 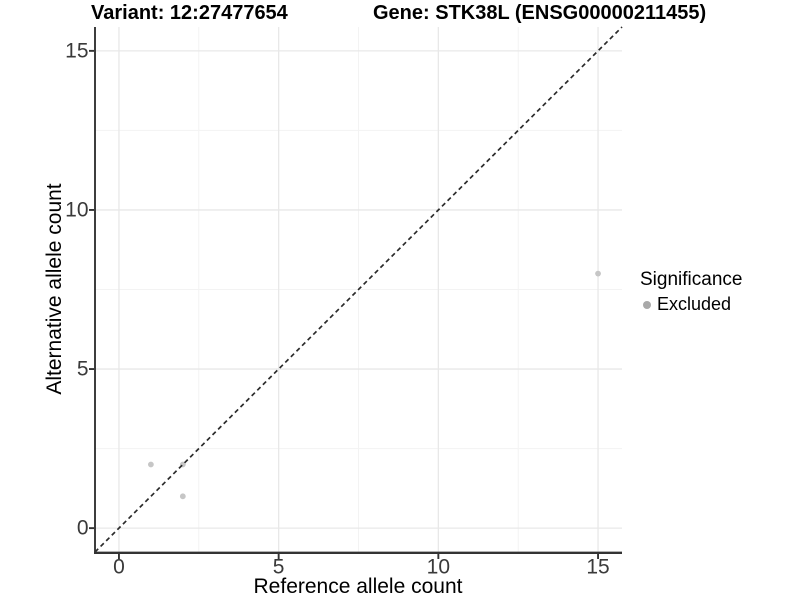 I want to click on x-tick-label: 5, so click(x=279, y=567).